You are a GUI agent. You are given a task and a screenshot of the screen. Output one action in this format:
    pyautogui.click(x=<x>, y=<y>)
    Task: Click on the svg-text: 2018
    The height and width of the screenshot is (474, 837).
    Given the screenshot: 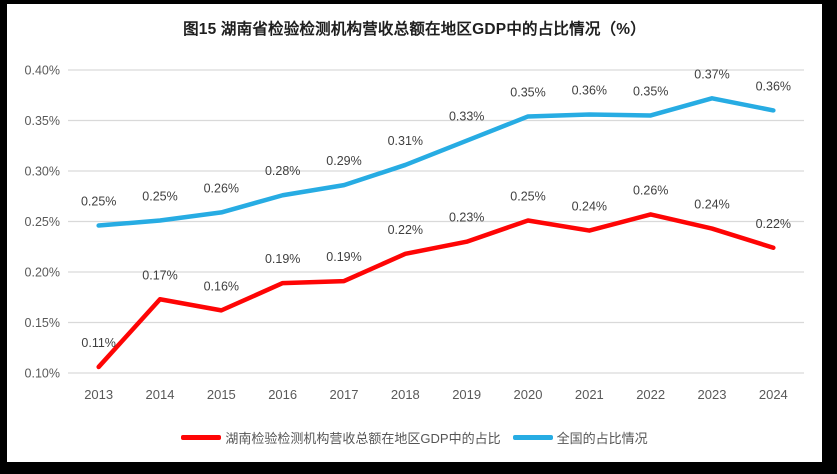 What is the action you would take?
    pyautogui.click(x=405, y=394)
    